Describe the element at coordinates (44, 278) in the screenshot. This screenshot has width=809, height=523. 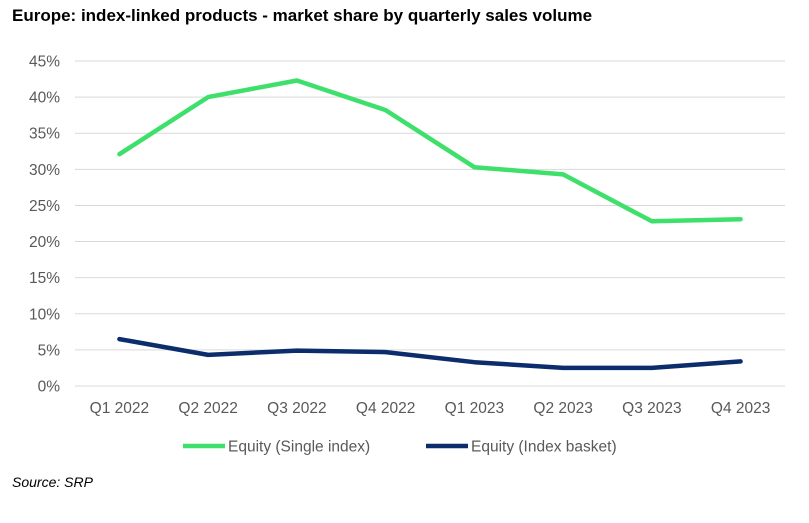
I see `y-tick-label: 15%` at that location.